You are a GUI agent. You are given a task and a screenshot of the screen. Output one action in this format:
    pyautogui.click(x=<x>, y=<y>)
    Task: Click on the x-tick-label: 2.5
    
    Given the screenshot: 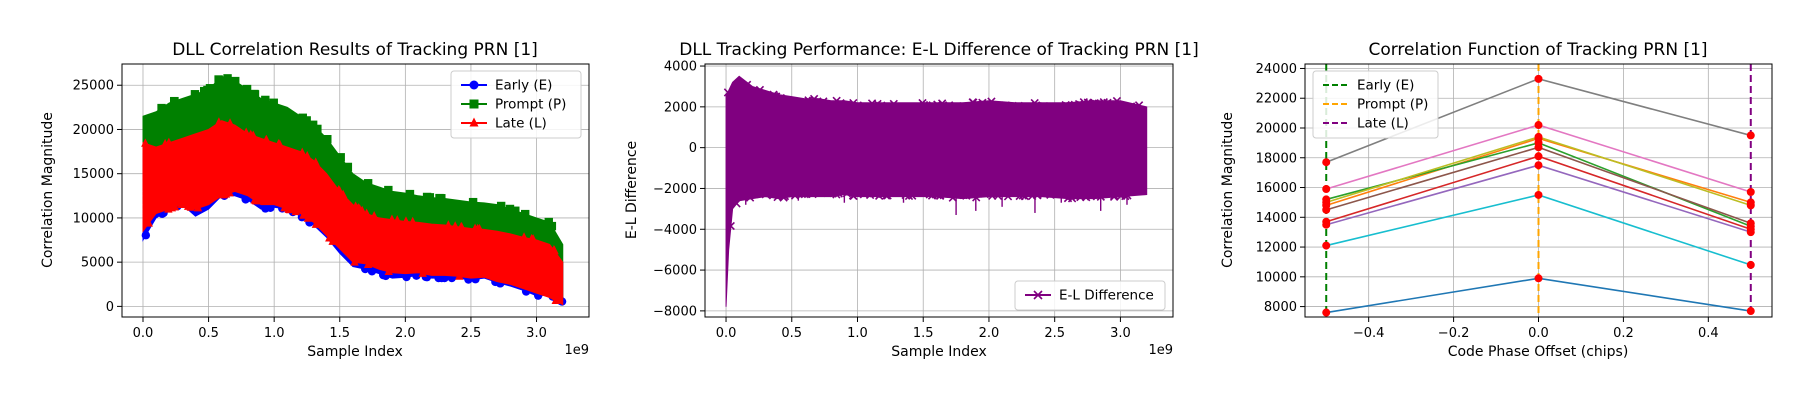 What is the action you would take?
    pyautogui.click(x=1054, y=333)
    